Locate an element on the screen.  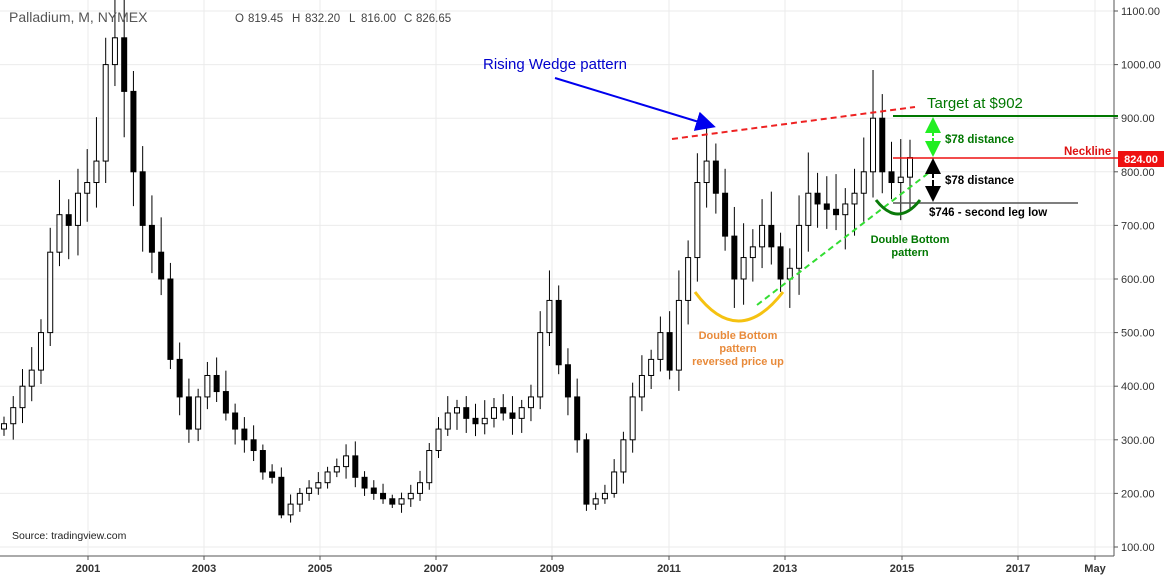
small-double-bottom-label-2: pattern is located at coordinates (910, 253).